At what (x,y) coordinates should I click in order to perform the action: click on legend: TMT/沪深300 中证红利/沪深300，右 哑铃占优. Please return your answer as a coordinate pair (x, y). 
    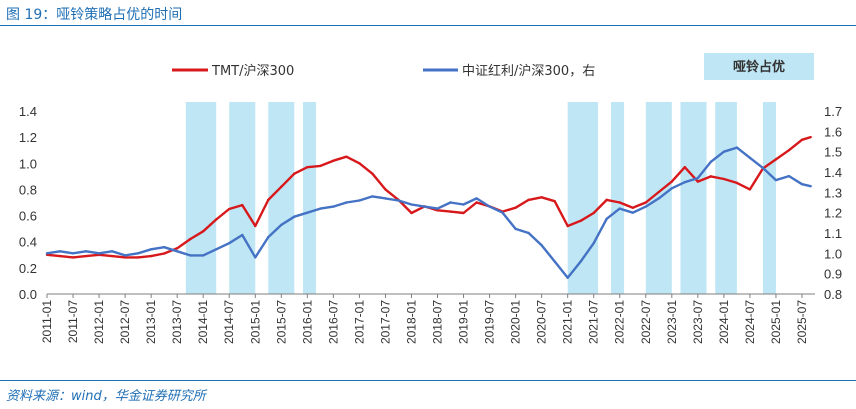
    Looking at the image, I should click on (493, 66).